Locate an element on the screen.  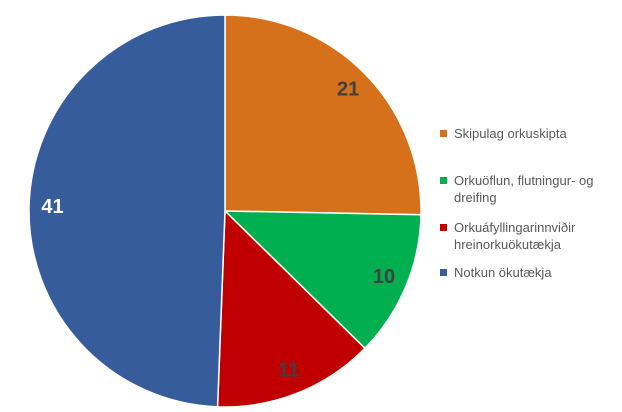
legend-label: Skipulag orkuskipta is located at coordinates (510, 133).